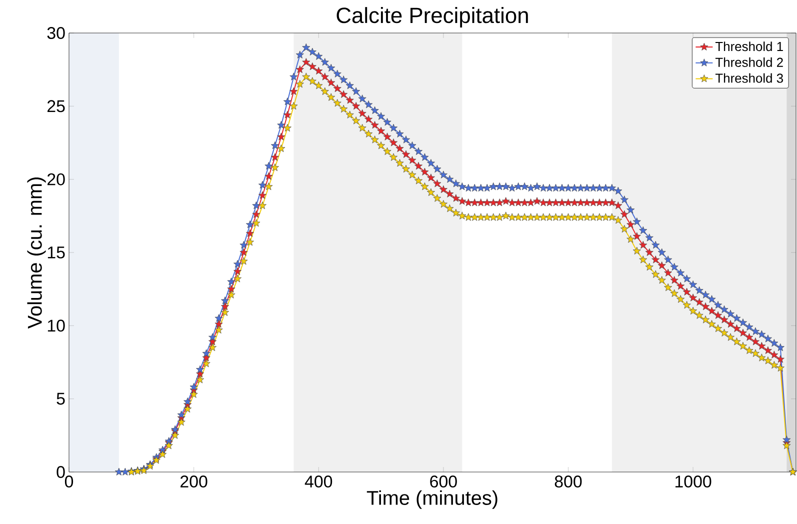 This screenshot has height=524, width=797. What do you see at coordinates (36, 253) in the screenshot?
I see `y-axis-title: Volume (cu. mm)` at bounding box center [36, 253].